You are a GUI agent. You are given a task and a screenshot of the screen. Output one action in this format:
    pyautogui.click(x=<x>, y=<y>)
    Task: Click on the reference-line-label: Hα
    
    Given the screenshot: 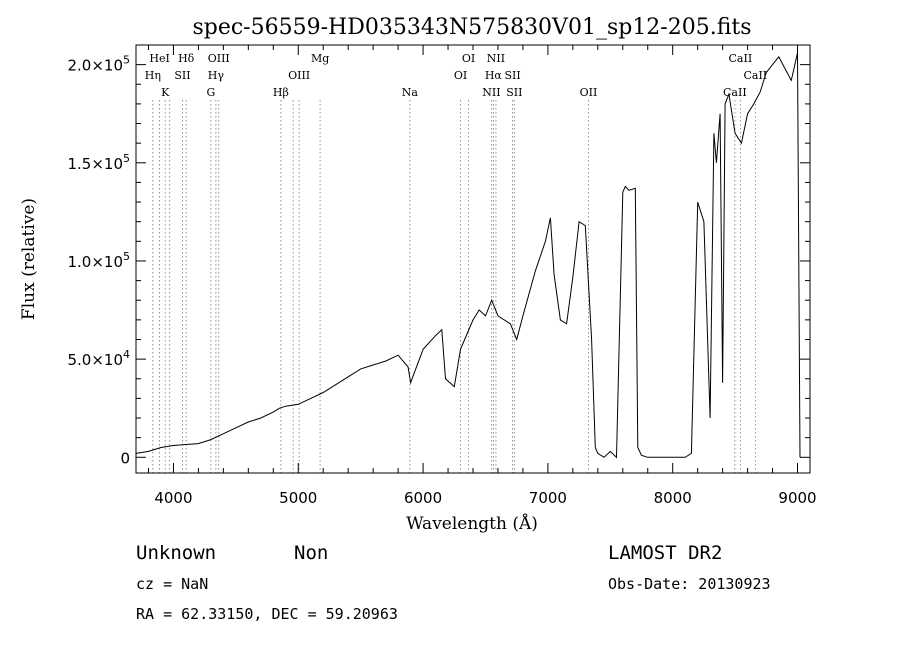 What is the action you would take?
    pyautogui.click(x=494, y=75)
    